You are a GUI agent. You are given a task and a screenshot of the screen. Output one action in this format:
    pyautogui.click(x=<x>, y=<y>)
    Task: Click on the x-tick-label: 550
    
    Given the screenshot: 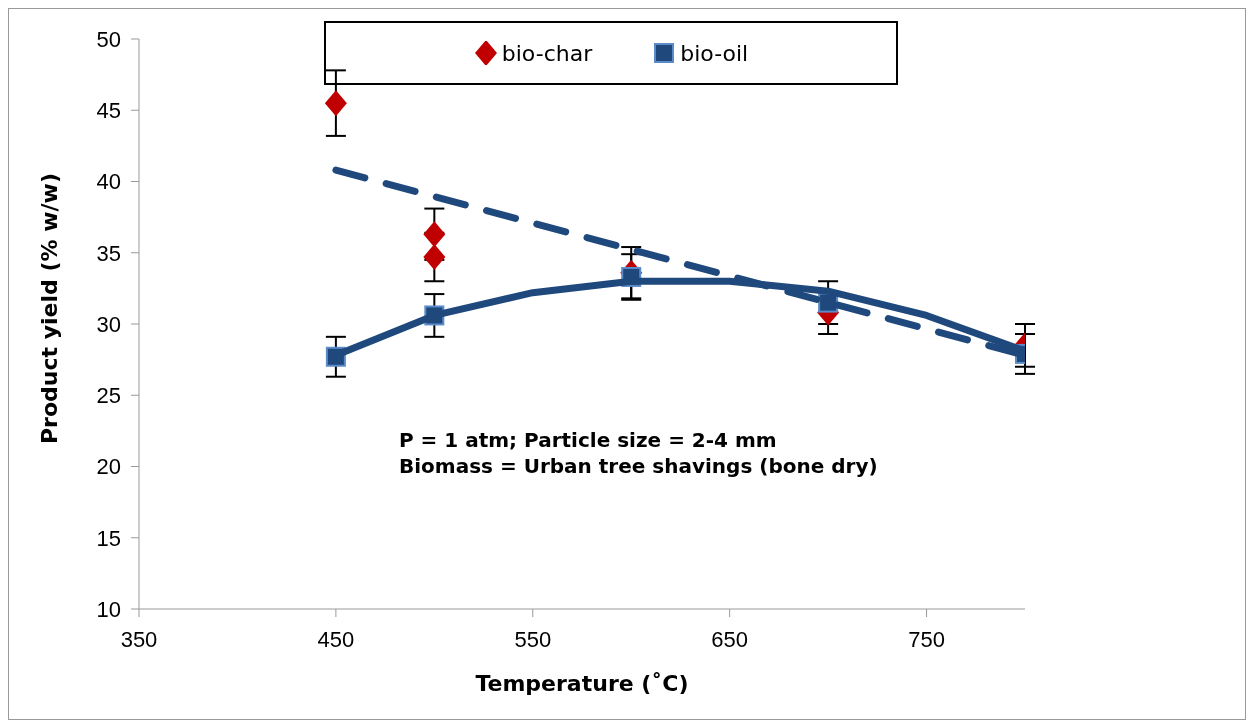 What is the action you would take?
    pyautogui.click(x=533, y=639)
    